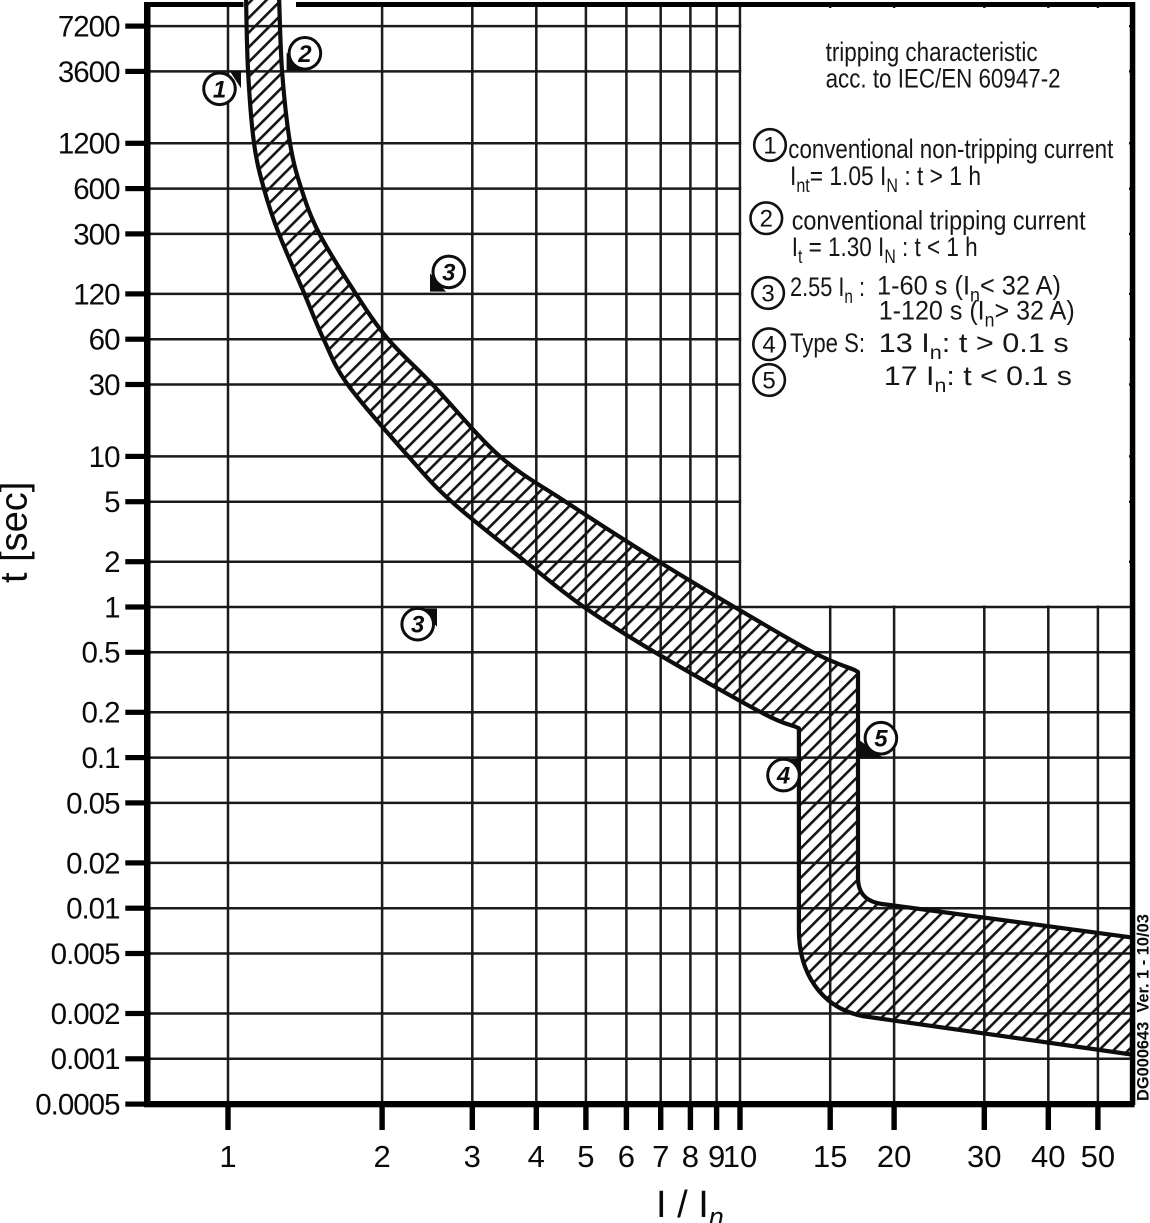 Image resolution: width=1150 pixels, height=1223 pixels. I want to click on svg-text: 0.02, so click(92, 863).